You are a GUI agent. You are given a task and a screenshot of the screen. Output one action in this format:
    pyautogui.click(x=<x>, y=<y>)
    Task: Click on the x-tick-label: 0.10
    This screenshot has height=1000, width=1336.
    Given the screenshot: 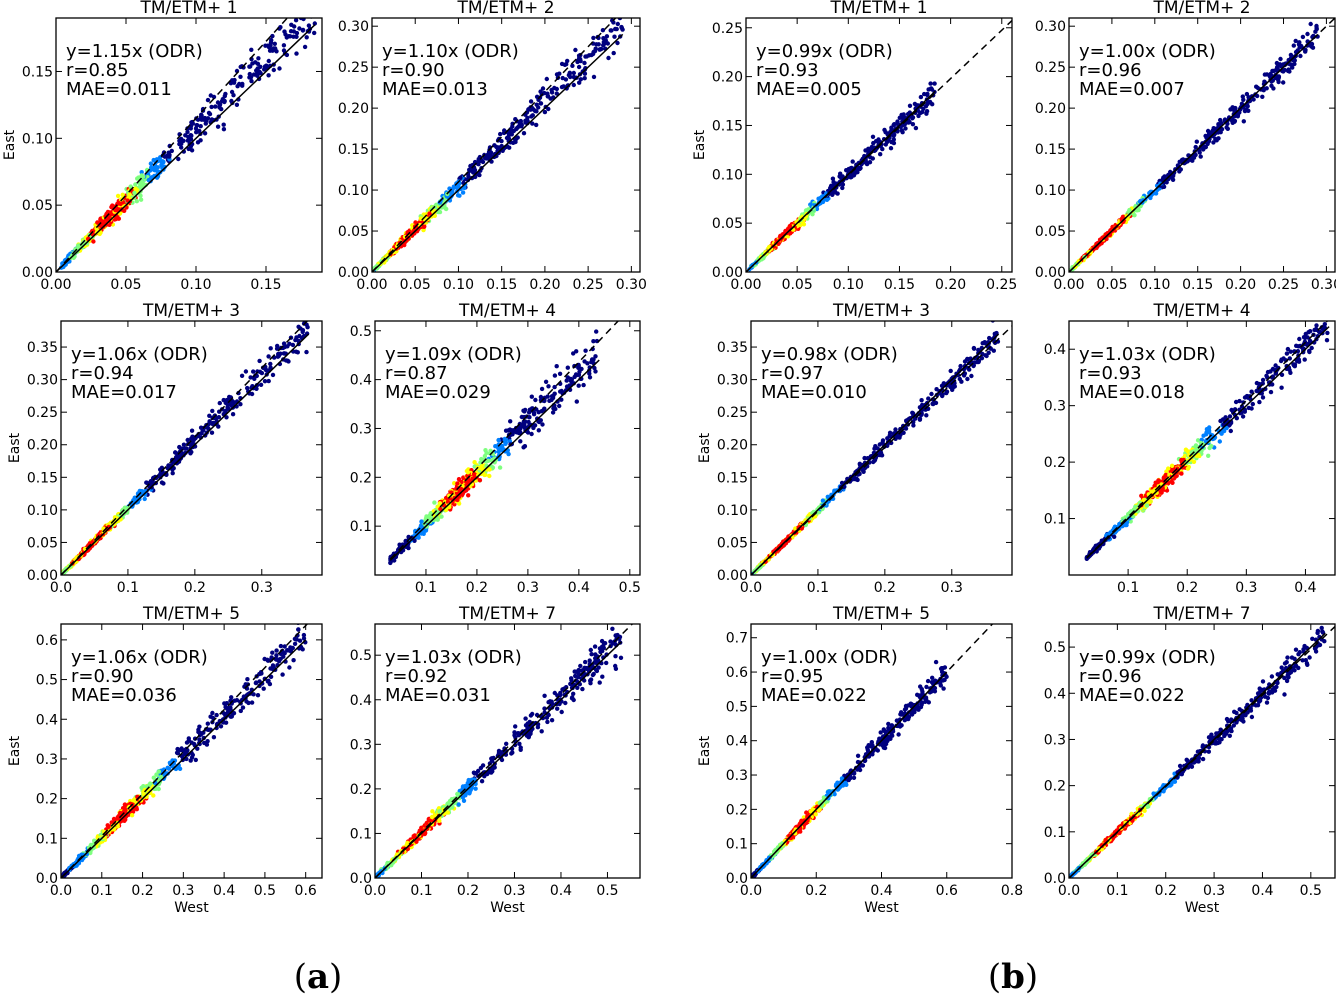 What is the action you would take?
    pyautogui.click(x=458, y=285)
    